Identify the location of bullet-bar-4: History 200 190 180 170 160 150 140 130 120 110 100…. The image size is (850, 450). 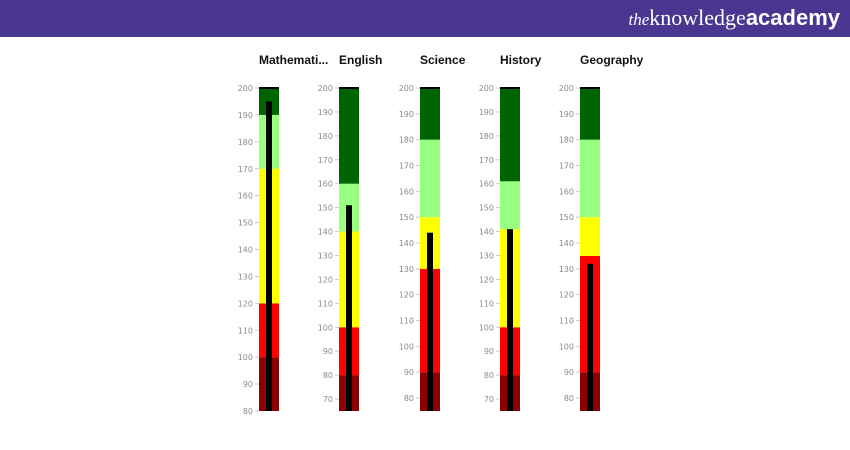
(510, 232).